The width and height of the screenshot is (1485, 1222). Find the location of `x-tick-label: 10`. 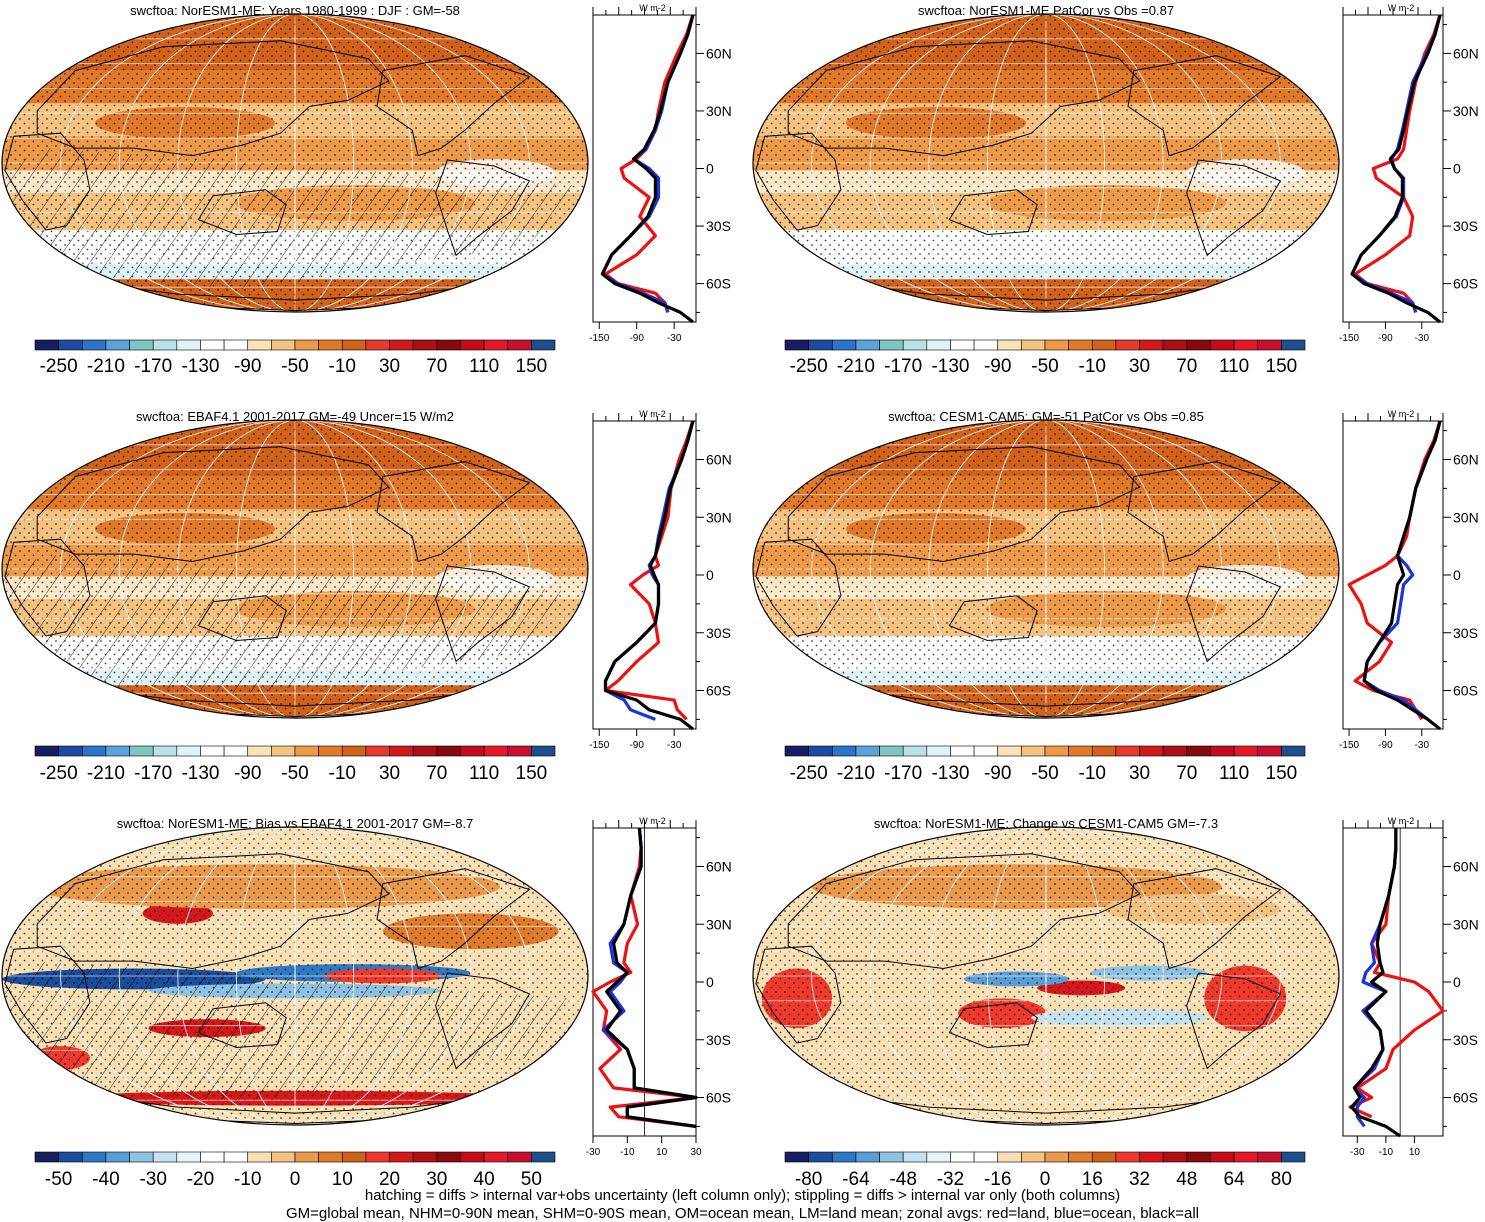

x-tick-label: 10 is located at coordinates (1415, 1152).